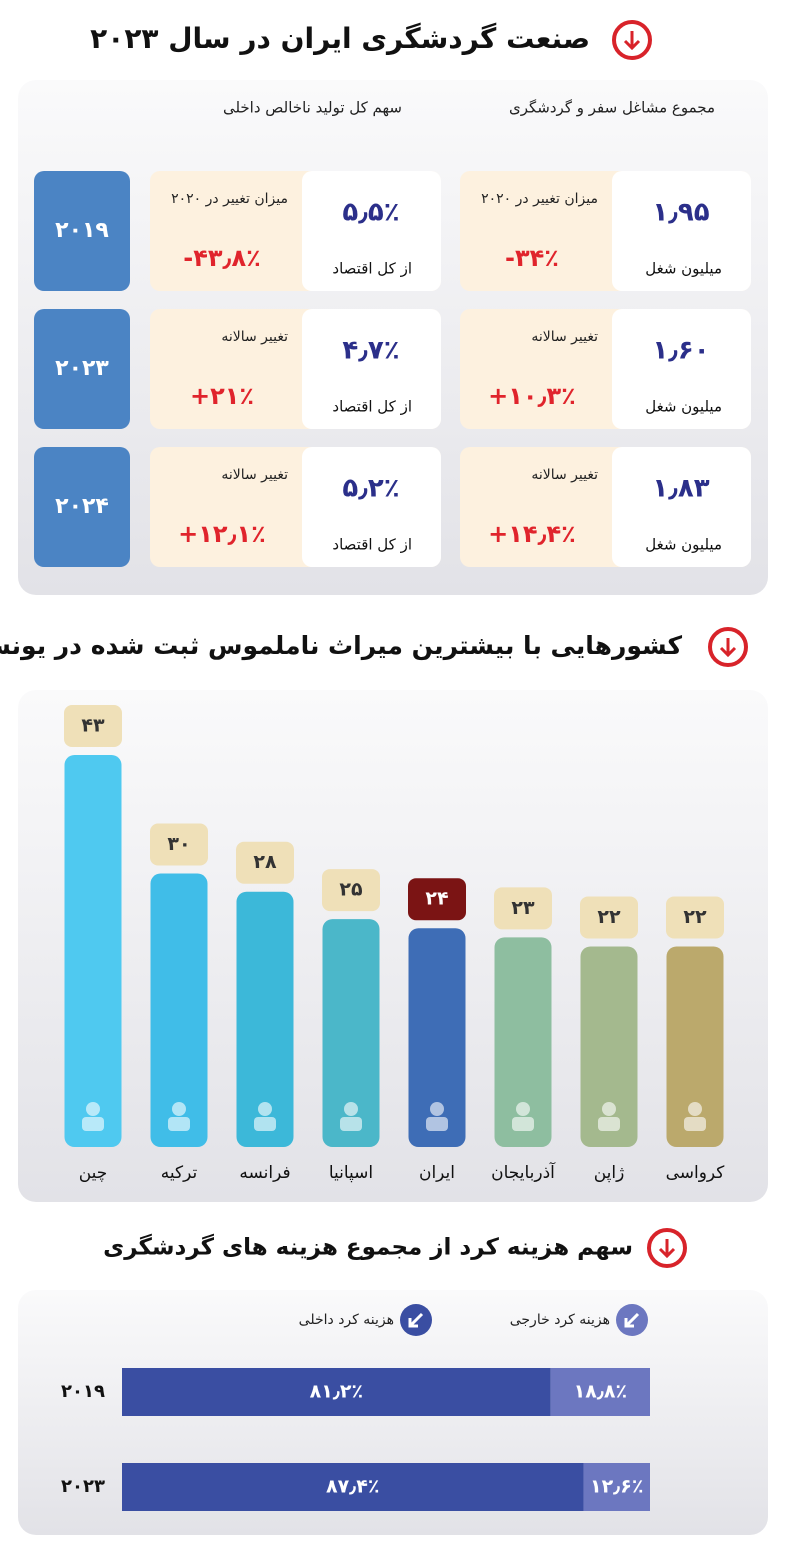 This screenshot has width=800, height=1551. What do you see at coordinates (368, 1247) in the screenshot?
I see `chart-title: سهم هزینه کرد از مجموع هزینه های گردشگری` at bounding box center [368, 1247].